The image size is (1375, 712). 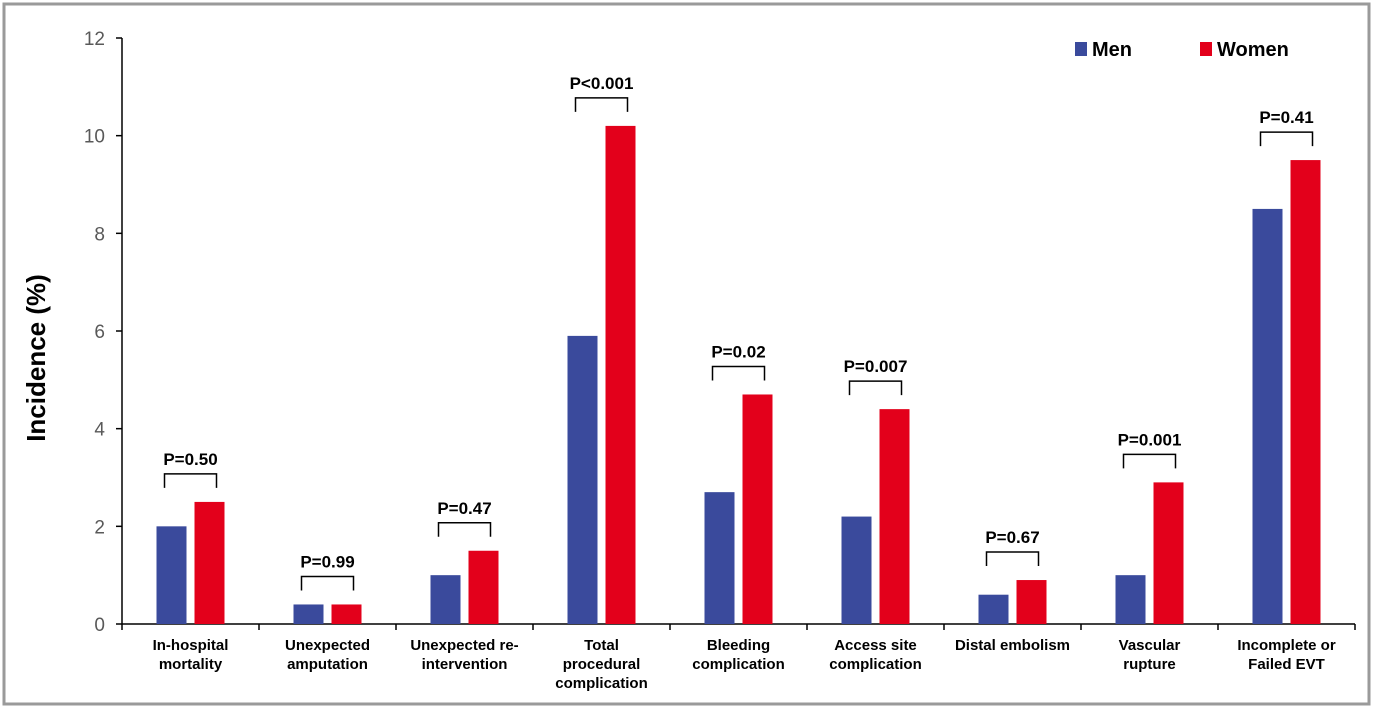 I want to click on category-label: In-hospital, so click(x=191, y=645).